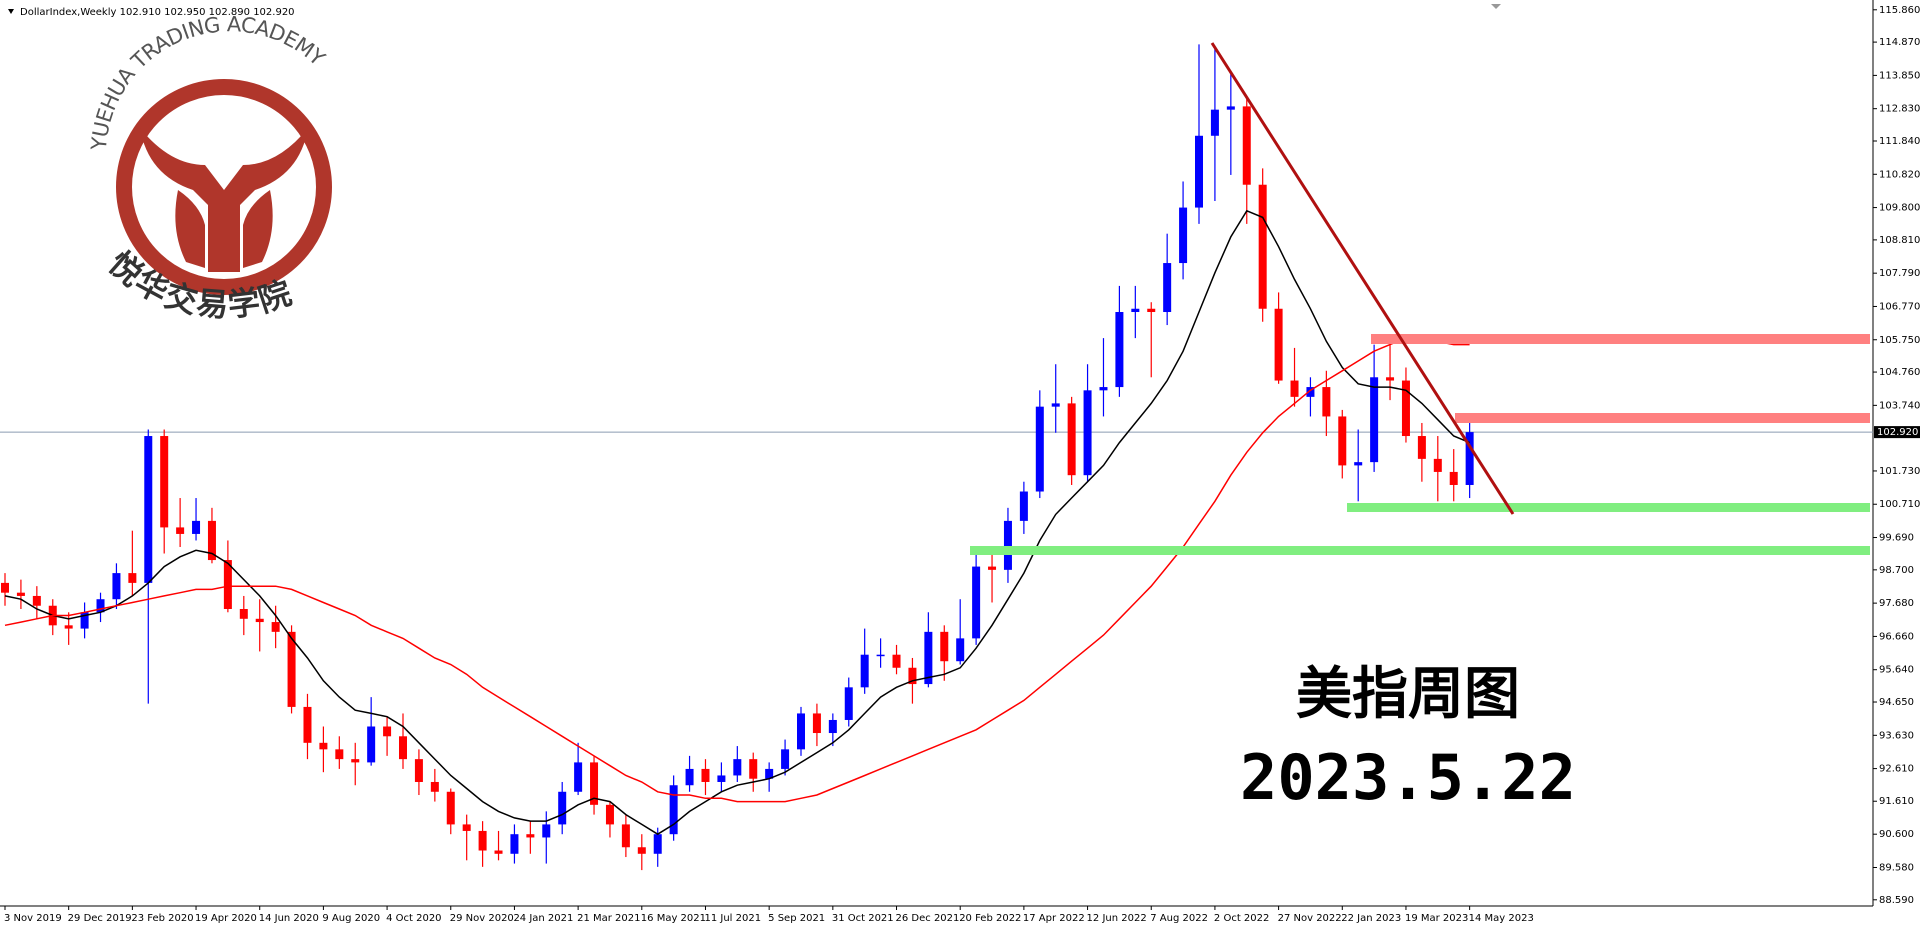 The image size is (1920, 927). Describe the element at coordinates (1899, 208) in the screenshot. I see `y-tick-label: 109.800` at that location.